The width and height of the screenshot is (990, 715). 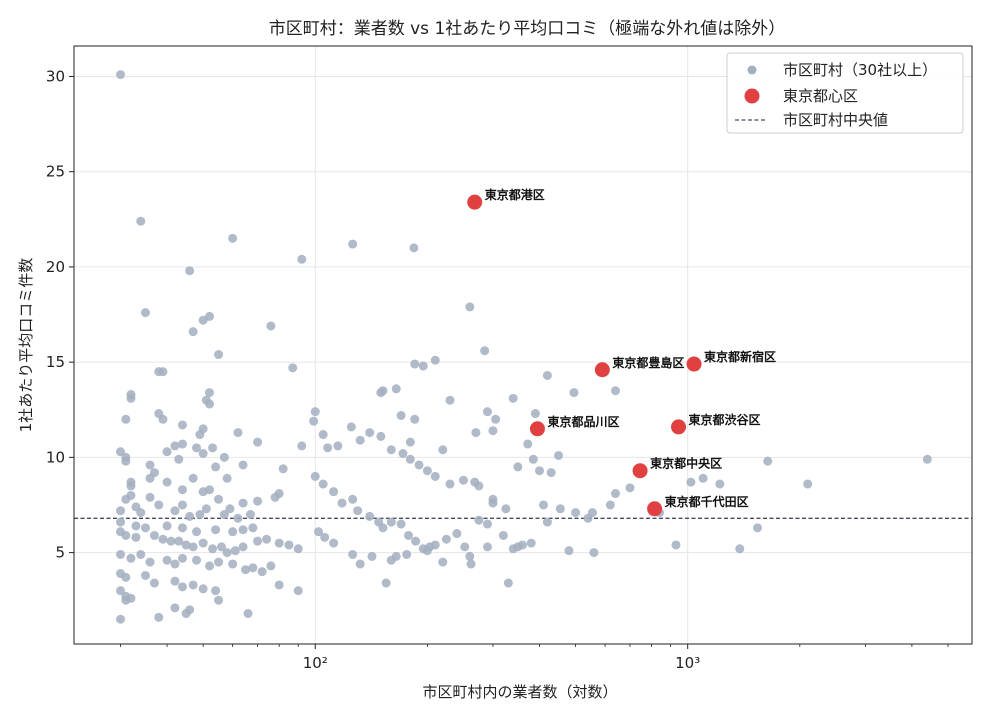 I want to click on x-axis-label: 市区町村内の業者数（対数）, so click(x=519, y=692).